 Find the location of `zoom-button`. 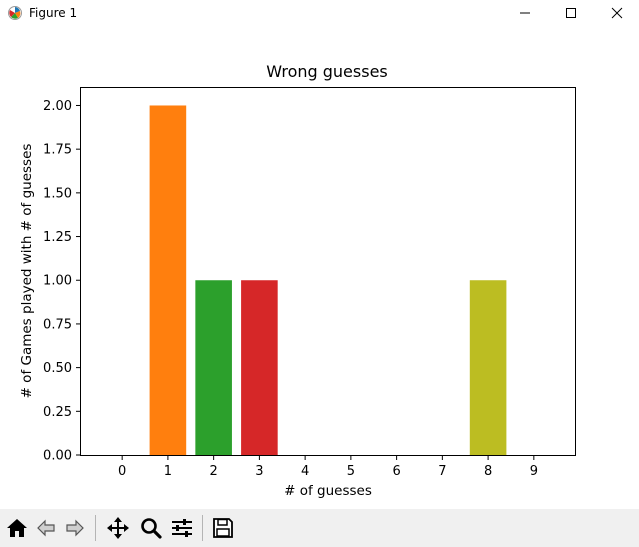

zoom-button is located at coordinates (151, 528).